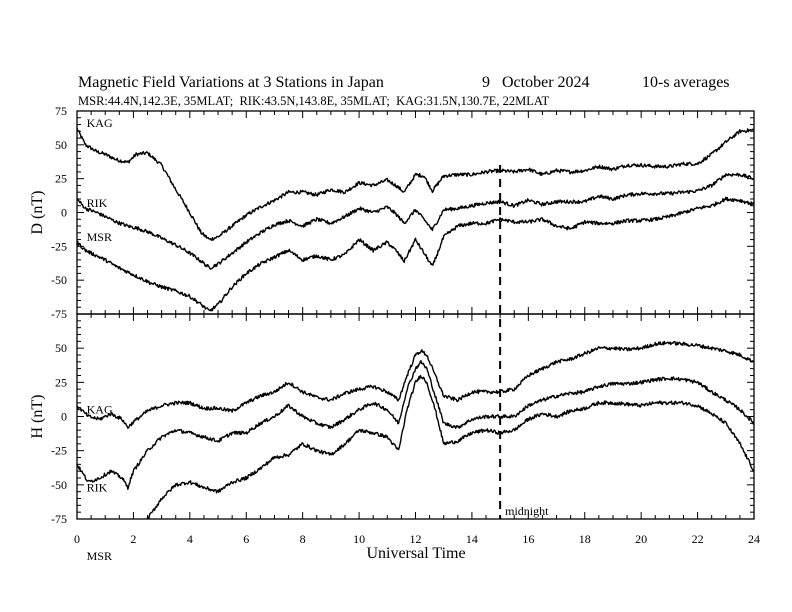  What do you see at coordinates (527, 511) in the screenshot?
I see `midnight-label: midnight` at bounding box center [527, 511].